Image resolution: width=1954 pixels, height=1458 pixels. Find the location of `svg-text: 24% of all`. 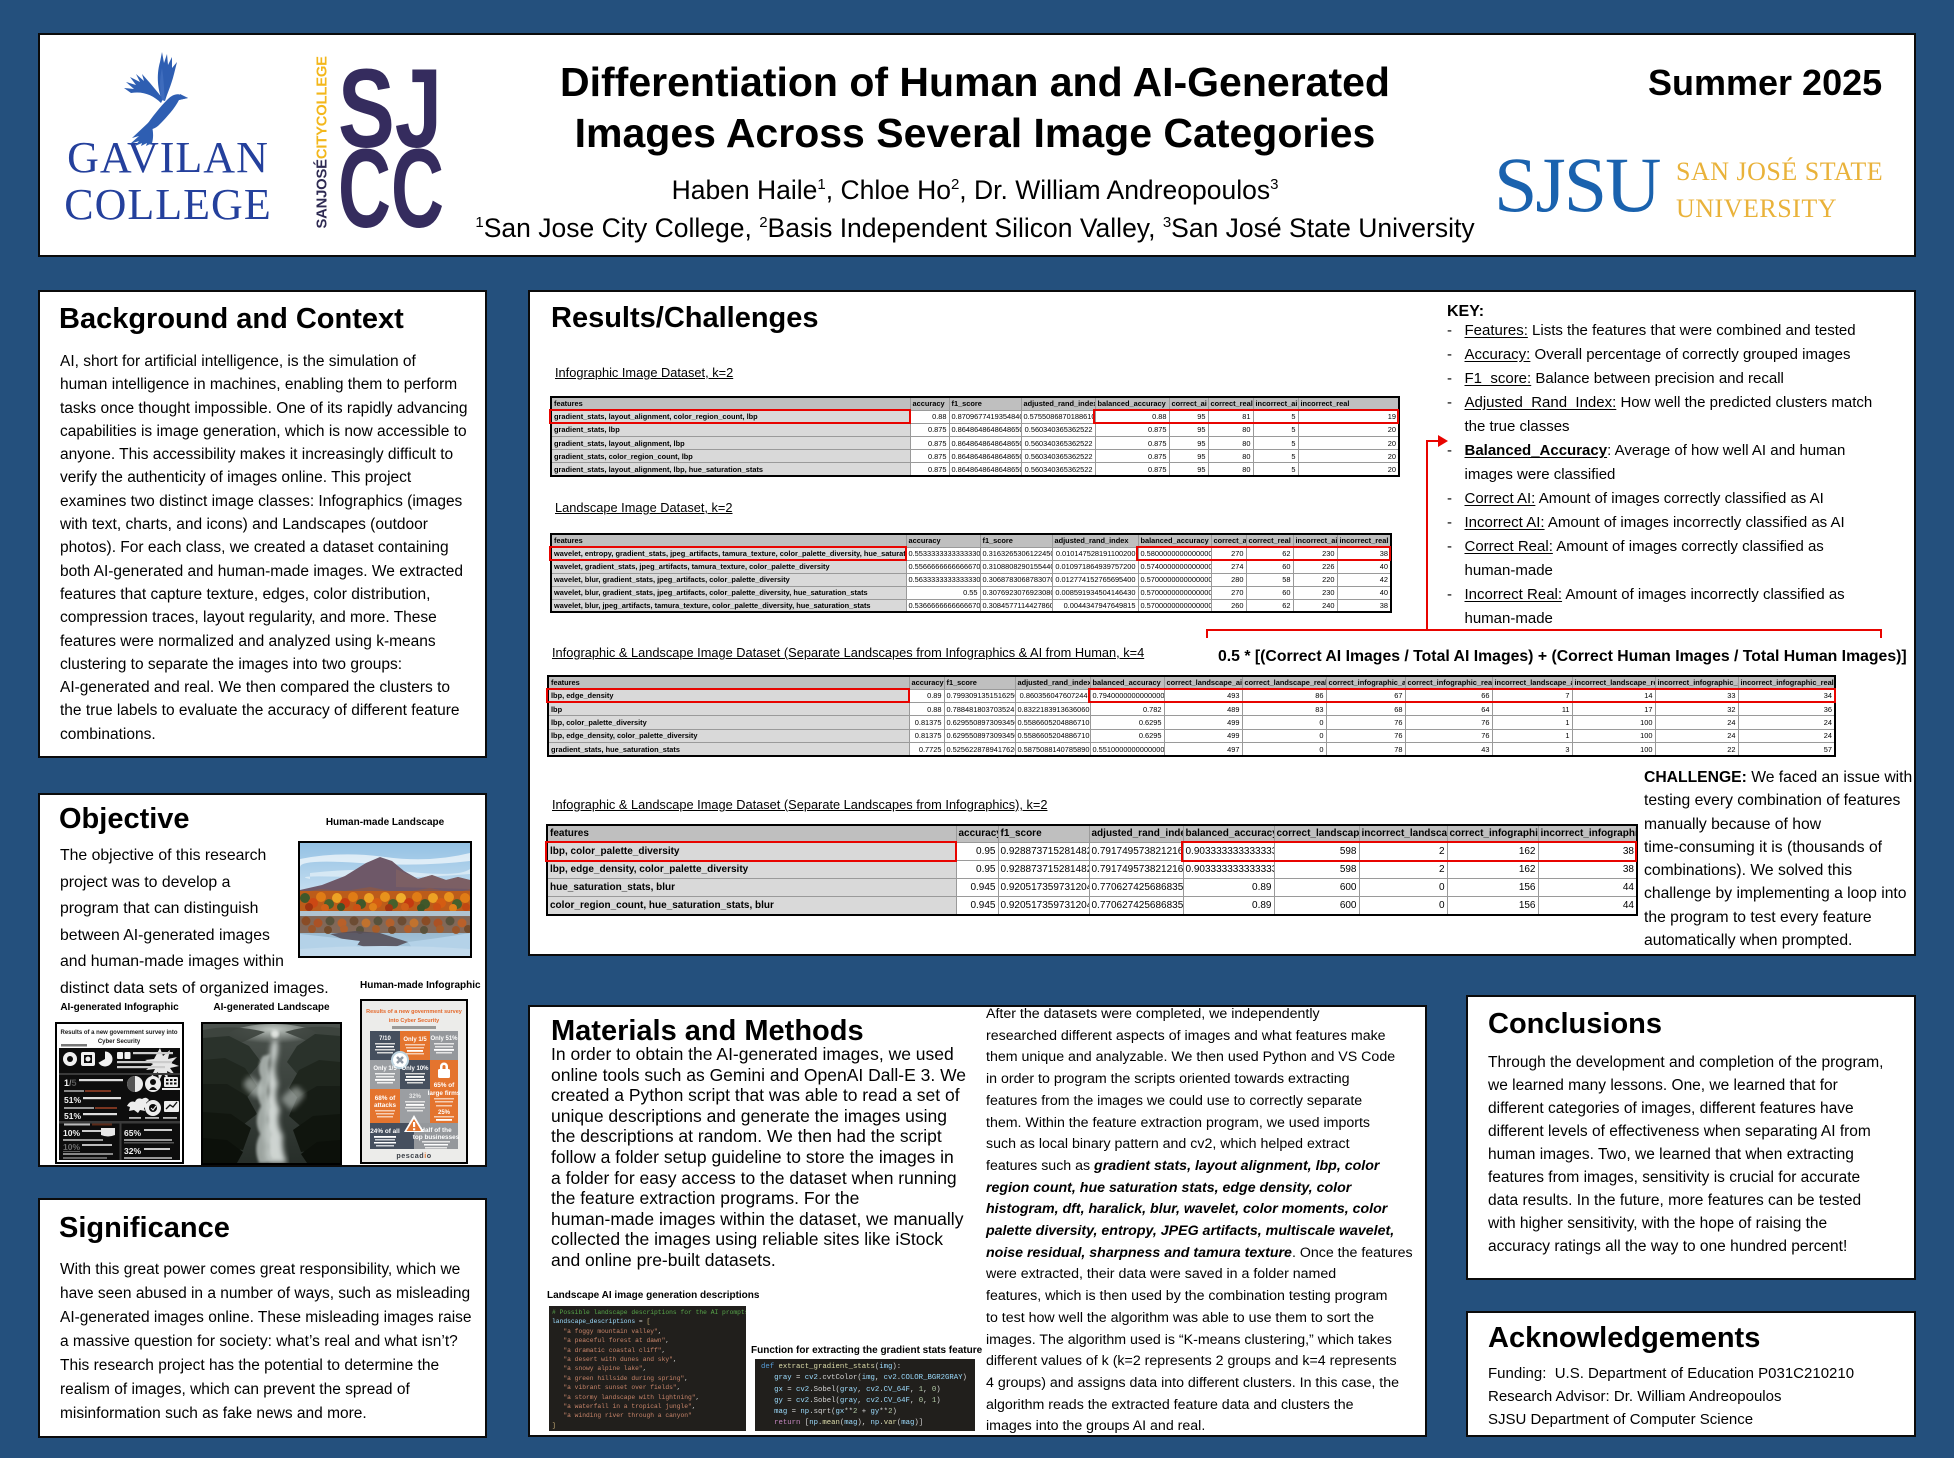

svg-text: 24% of all is located at coordinates (385, 1131).